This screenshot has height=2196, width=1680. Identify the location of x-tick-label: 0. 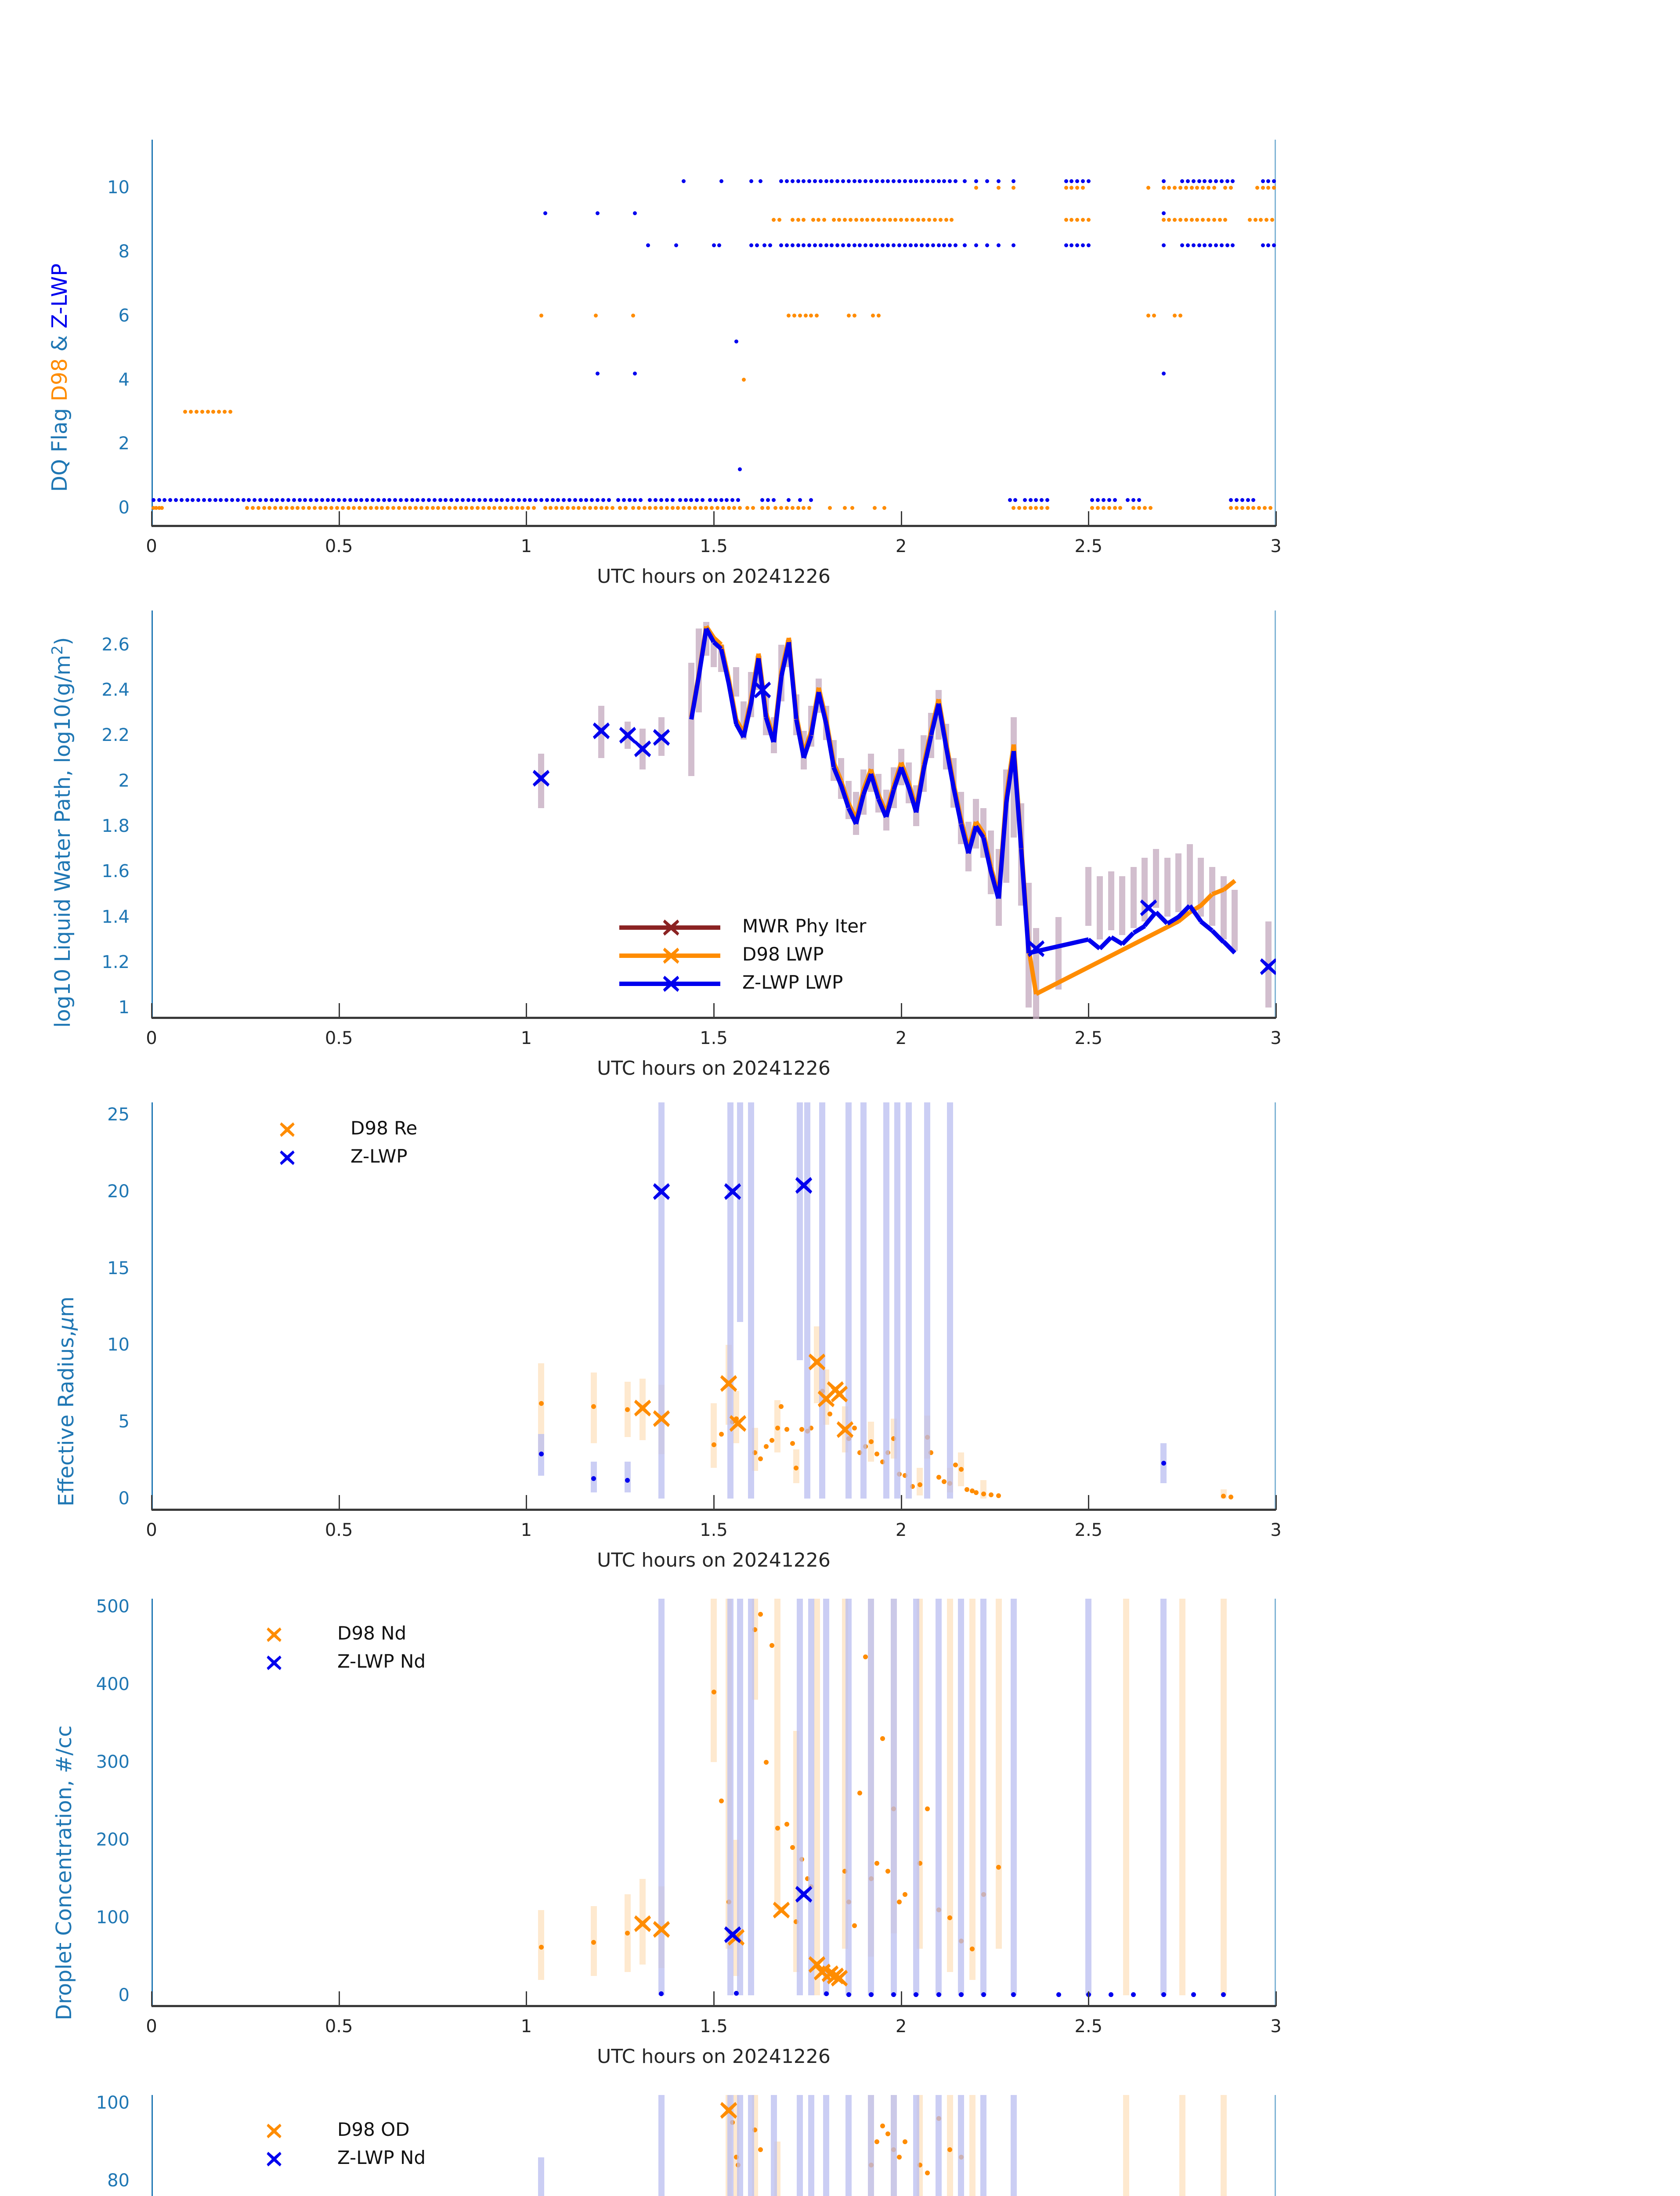
(151, 2026).